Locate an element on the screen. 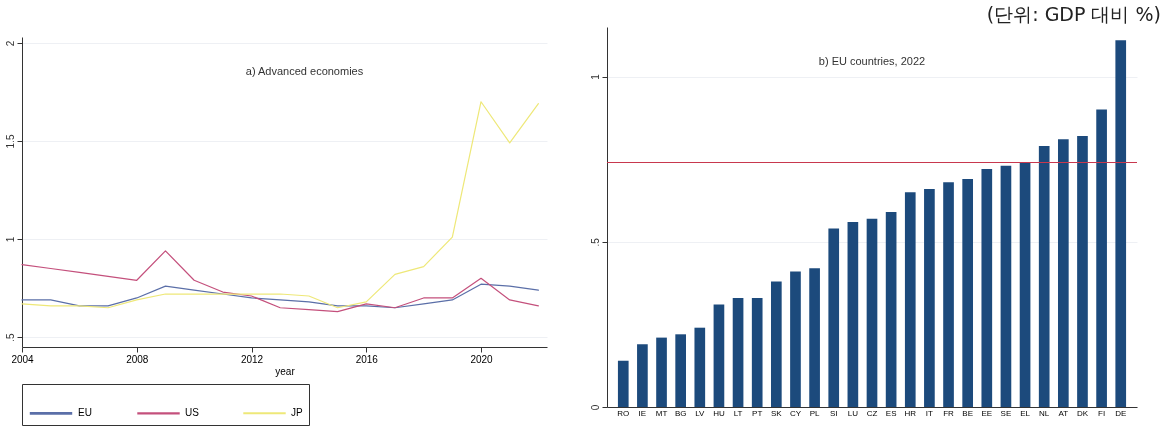 The height and width of the screenshot is (448, 1169). x-tick-label: 2020 is located at coordinates (482, 359).